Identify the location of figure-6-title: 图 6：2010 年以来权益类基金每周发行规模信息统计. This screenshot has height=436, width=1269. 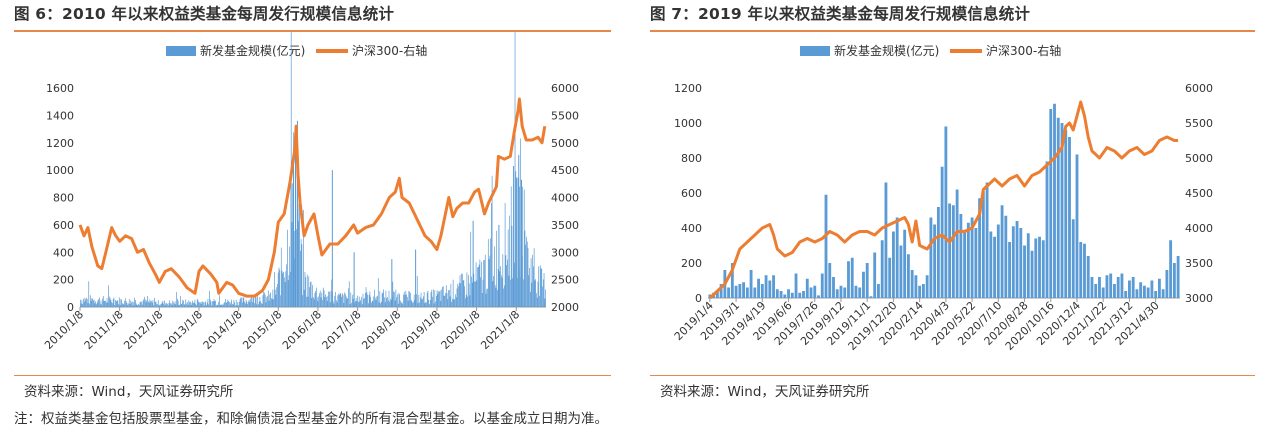
(312, 16).